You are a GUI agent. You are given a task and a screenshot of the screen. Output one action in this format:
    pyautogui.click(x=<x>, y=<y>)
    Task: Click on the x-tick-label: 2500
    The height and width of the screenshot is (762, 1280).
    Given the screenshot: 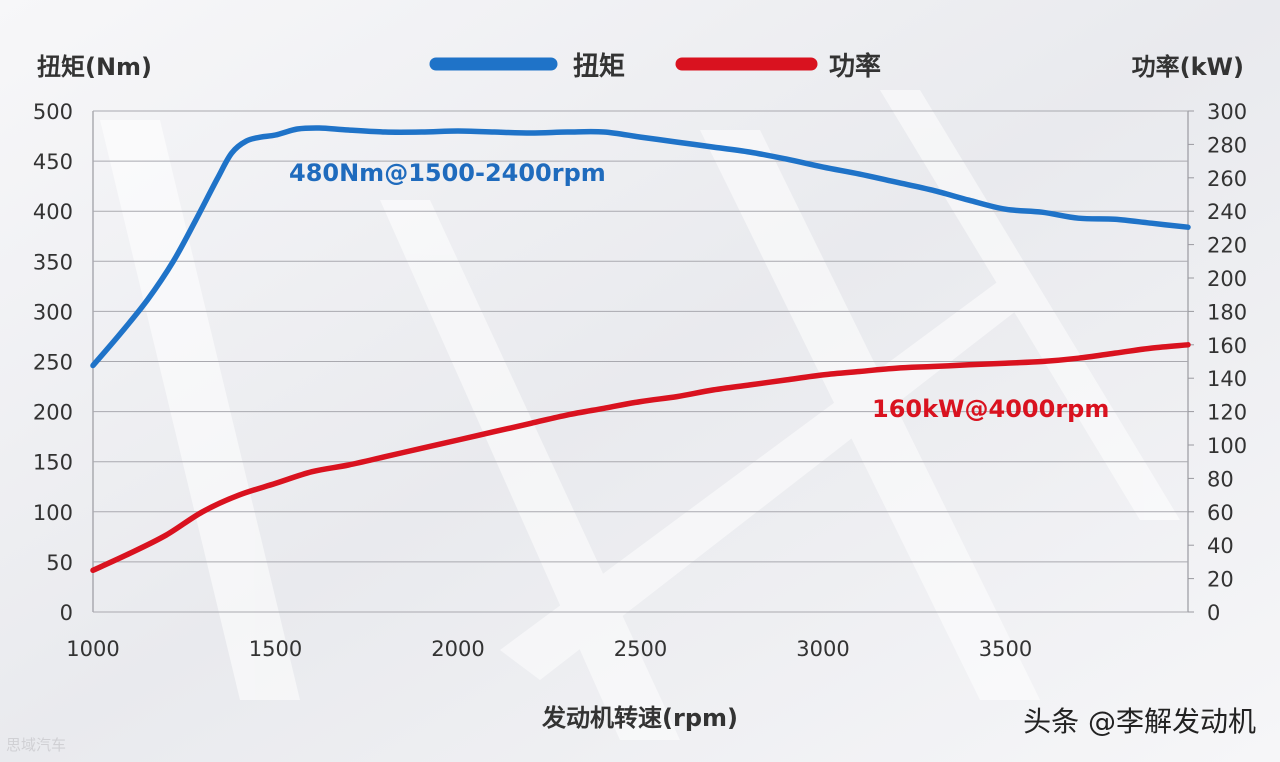 What is the action you would take?
    pyautogui.click(x=640, y=649)
    